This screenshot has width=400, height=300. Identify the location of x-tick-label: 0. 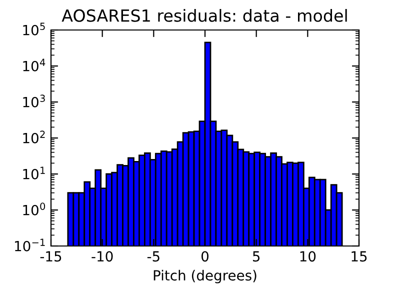
(204, 256).